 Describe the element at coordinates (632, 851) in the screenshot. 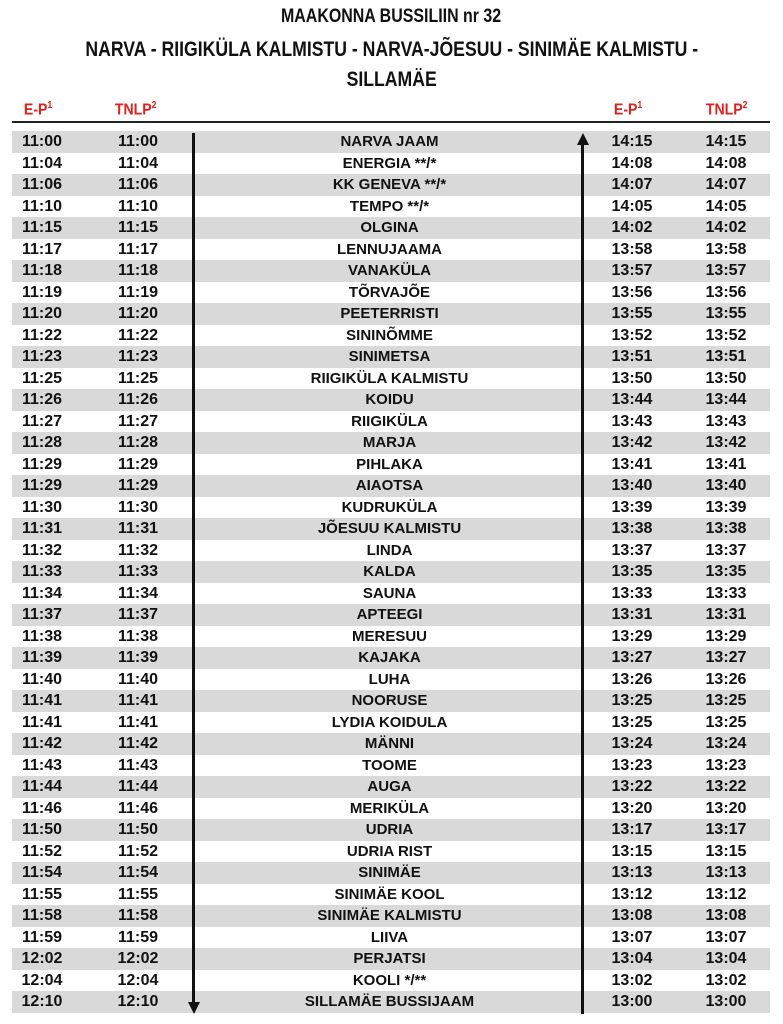

I see `time-ep-return: 13:15` at that location.